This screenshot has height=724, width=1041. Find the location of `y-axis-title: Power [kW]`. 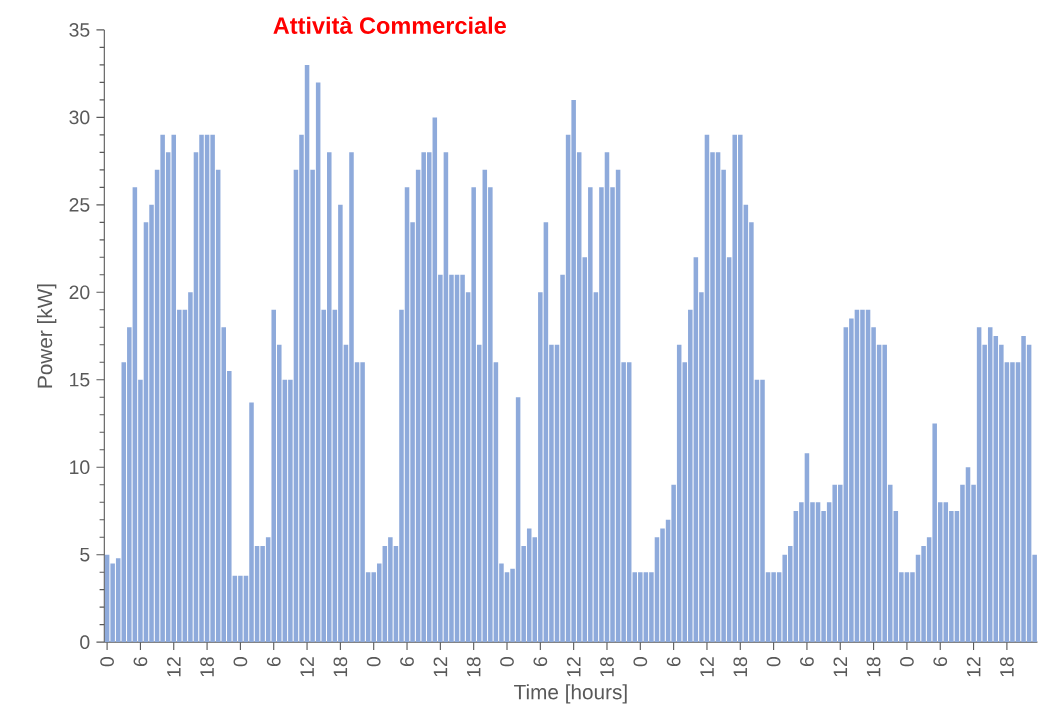

y-axis-title: Power [kW] is located at coordinates (47, 336).